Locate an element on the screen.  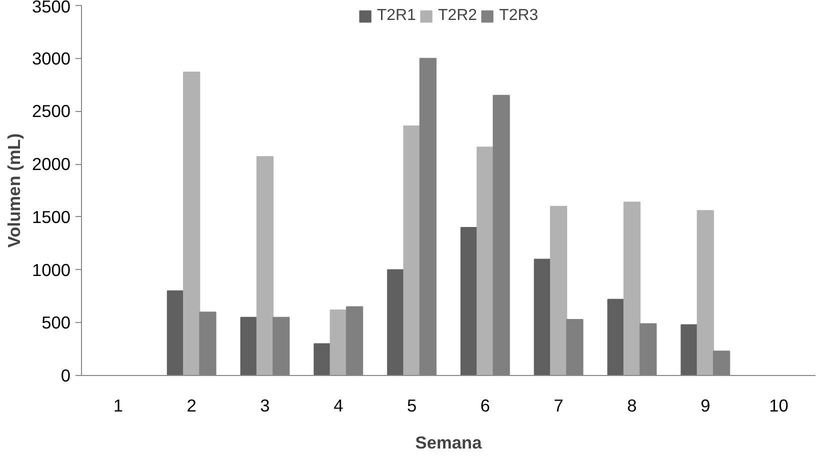
x-tick-label: 10 is located at coordinates (778, 406).